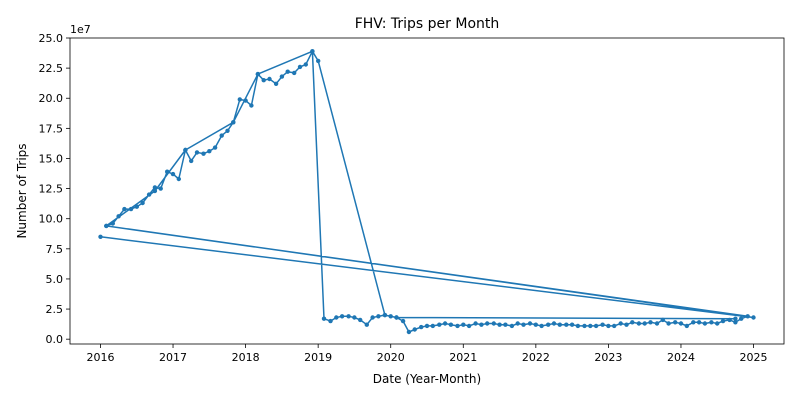 The image size is (800, 404). What do you see at coordinates (51, 38) in the screenshot?
I see `y-tick-label: 25.0` at bounding box center [51, 38].